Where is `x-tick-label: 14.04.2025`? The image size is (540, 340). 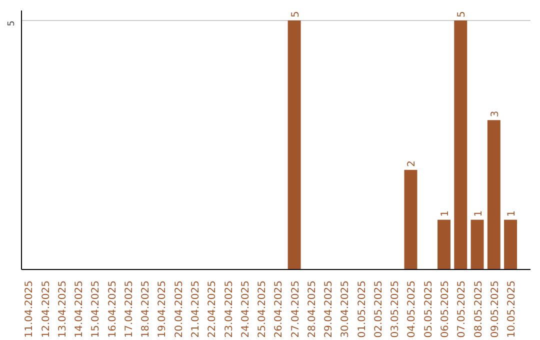 x-tick-label: 14.04.2025 is located at coordinates (80, 309).